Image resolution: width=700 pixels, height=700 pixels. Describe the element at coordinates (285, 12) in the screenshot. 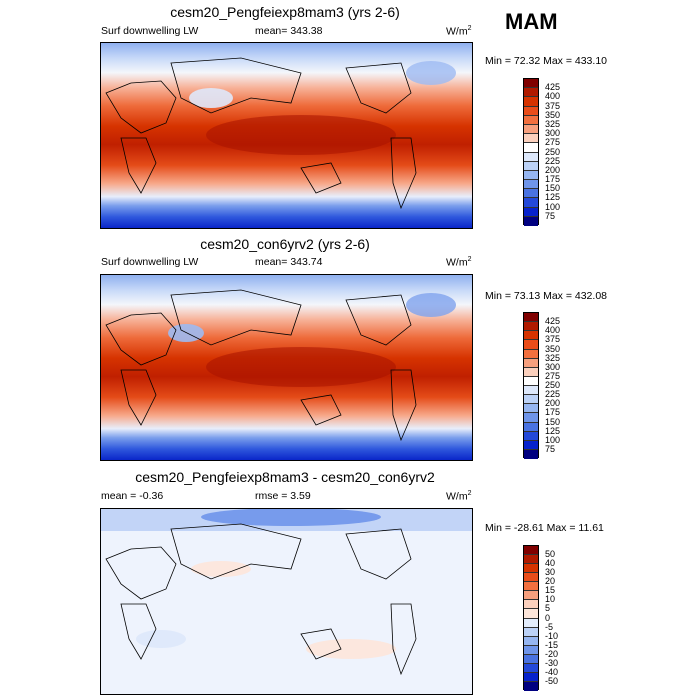

I see `panel-1-title: cesm20_Pengfeiexp8mam3 (yrs 2-6)` at that location.